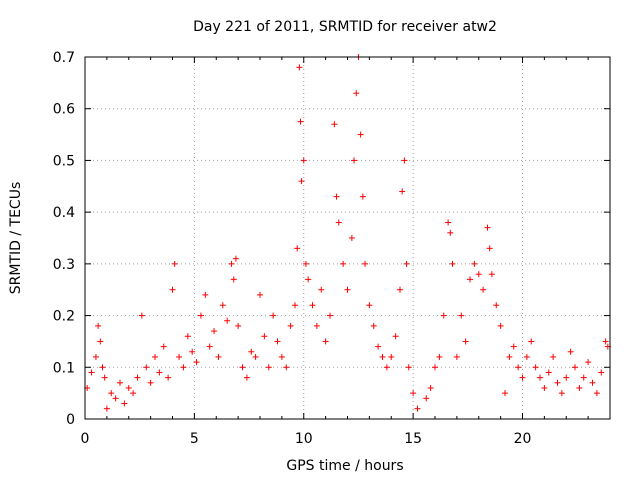 The width and height of the screenshot is (640, 480). I want to click on y-tick-label: 0.6, so click(64, 110).